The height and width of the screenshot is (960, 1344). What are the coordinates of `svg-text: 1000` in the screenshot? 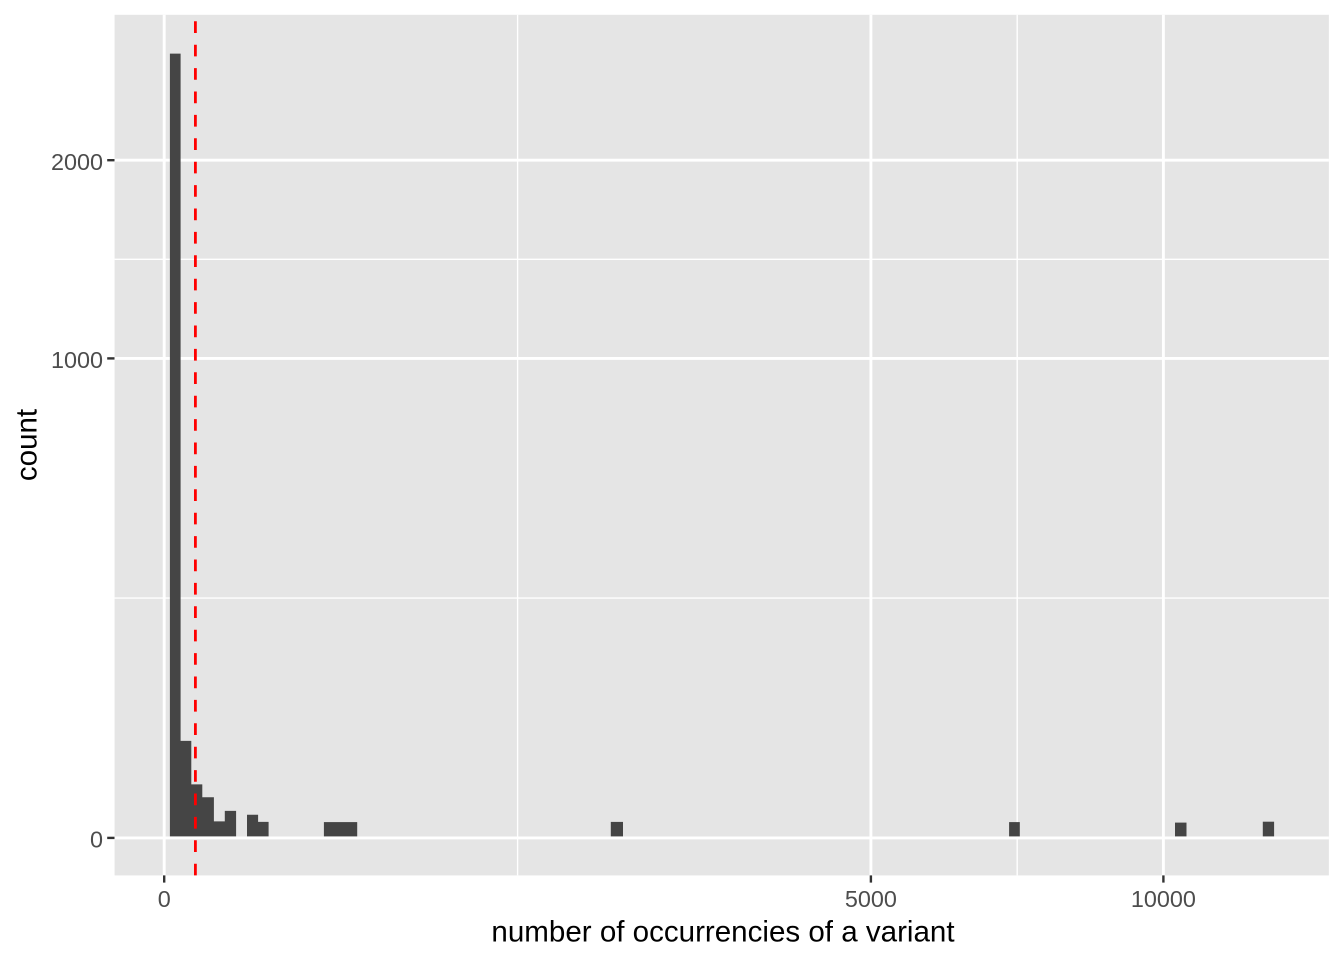 It's located at (77, 360).